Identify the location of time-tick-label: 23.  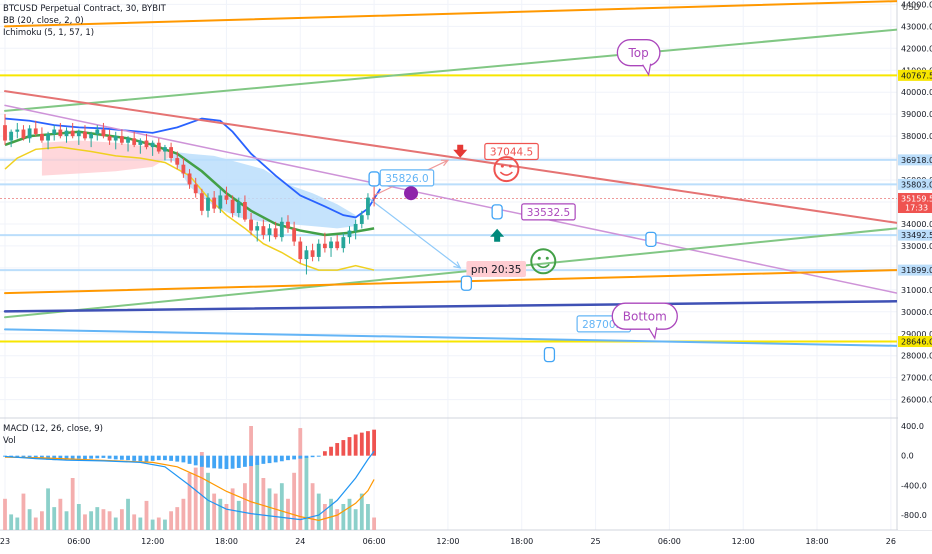
(5, 541).